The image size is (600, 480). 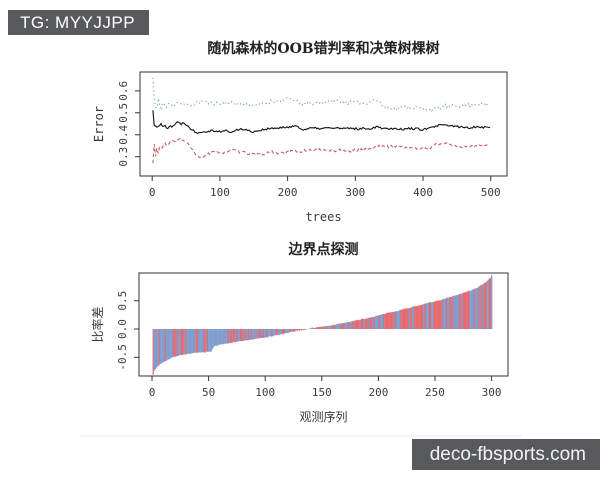 What do you see at coordinates (423, 192) in the screenshot?
I see `x-tick-label: 400` at bounding box center [423, 192].